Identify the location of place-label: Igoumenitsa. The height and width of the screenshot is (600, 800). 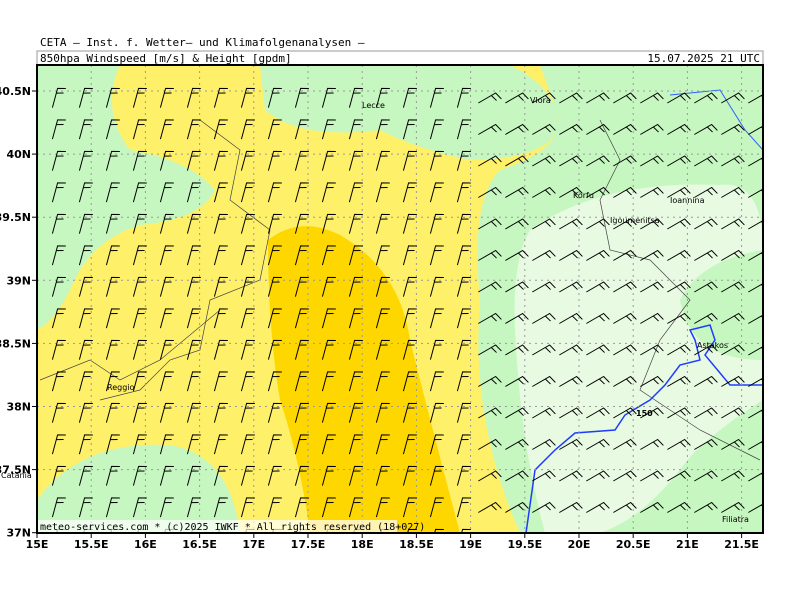
(635, 220).